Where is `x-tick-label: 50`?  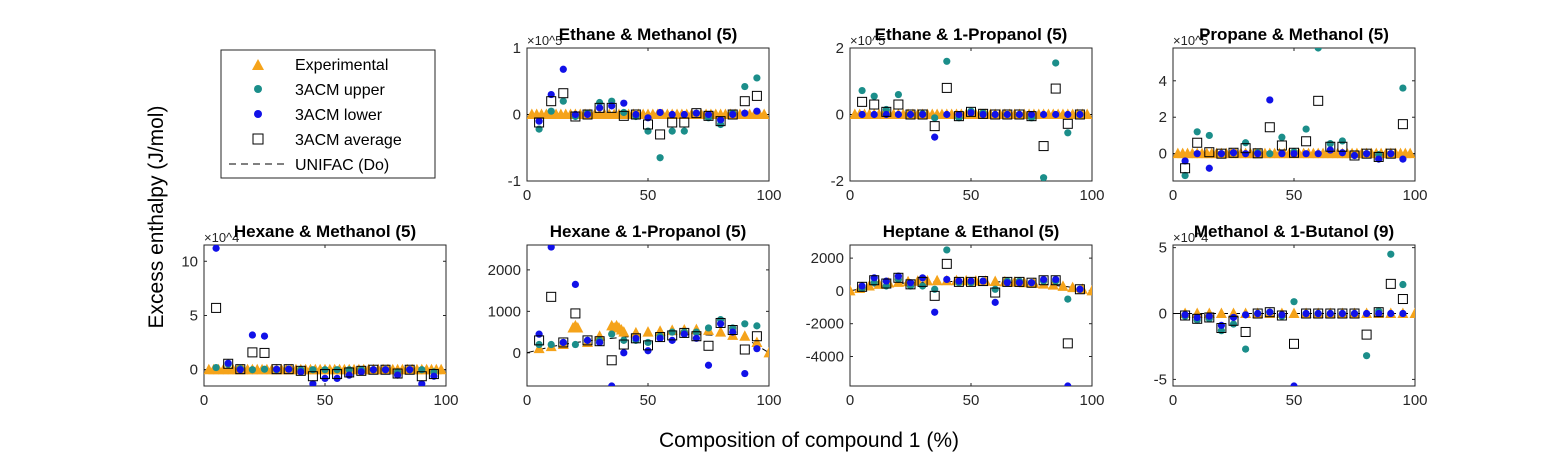
x-tick-label: 50 is located at coordinates (971, 195).